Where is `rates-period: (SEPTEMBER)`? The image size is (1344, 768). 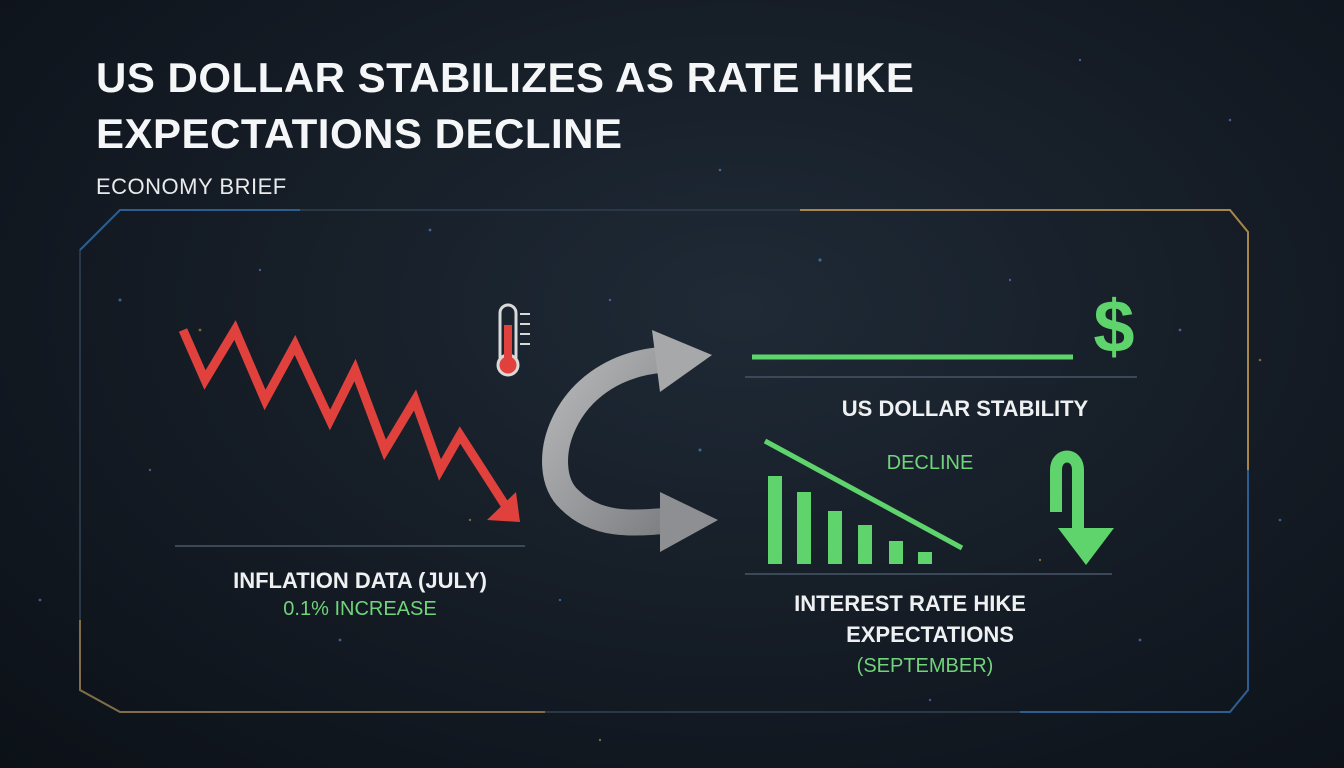 rates-period: (SEPTEMBER) is located at coordinates (925, 666).